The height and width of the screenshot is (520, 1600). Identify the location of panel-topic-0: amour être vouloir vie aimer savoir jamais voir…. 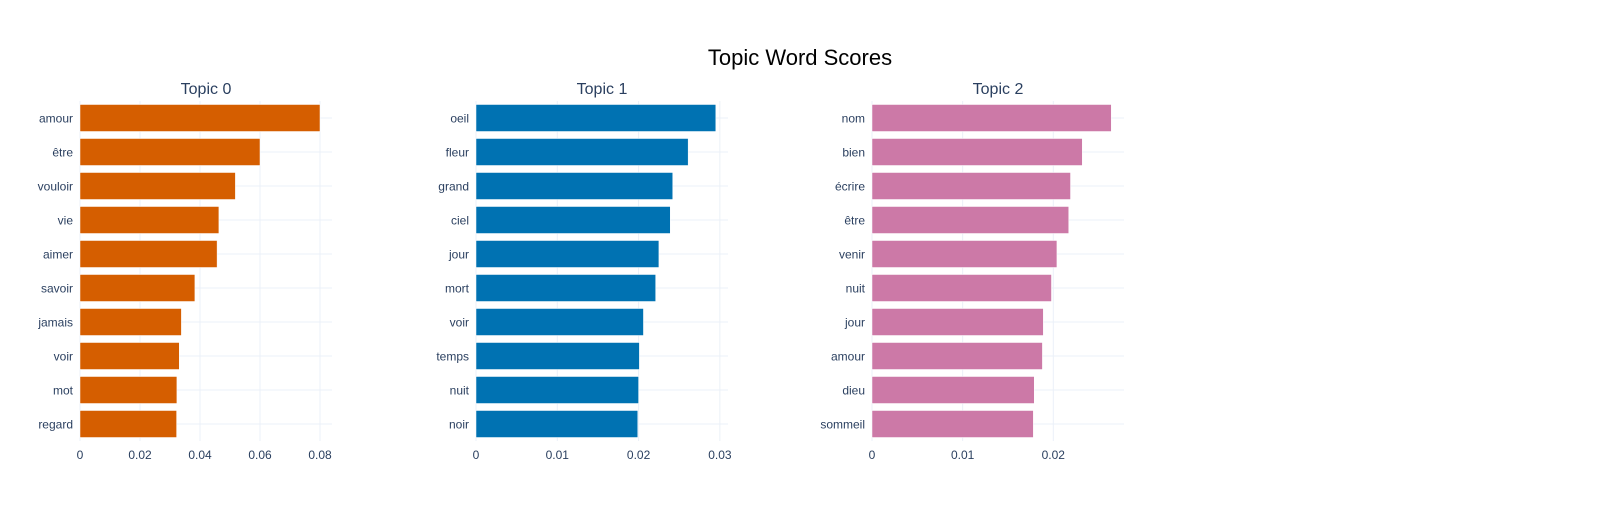
(184, 271).